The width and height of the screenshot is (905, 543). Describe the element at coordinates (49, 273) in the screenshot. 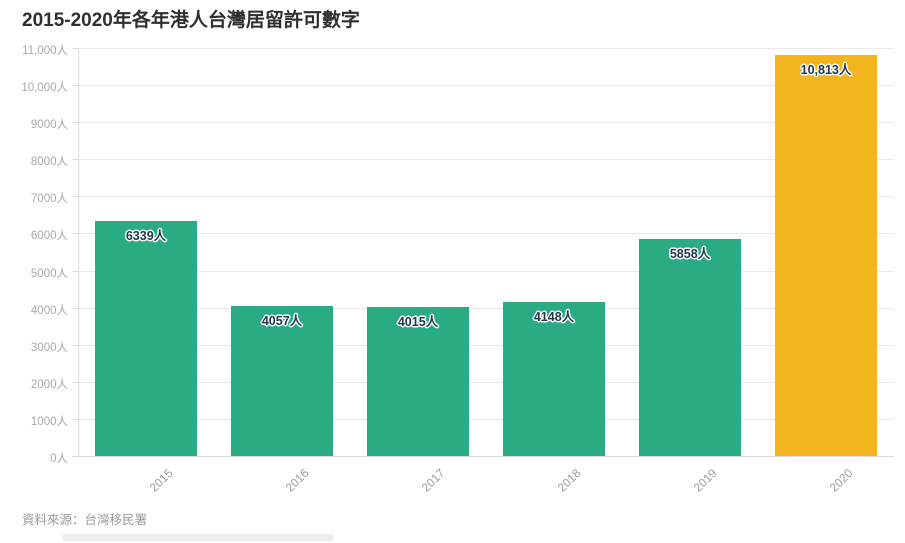

I see `y-axis-tick-label: 5000人` at that location.